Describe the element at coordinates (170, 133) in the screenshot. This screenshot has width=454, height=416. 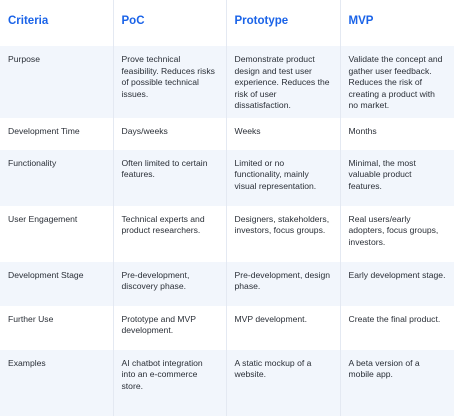
I see `table-cell: Days/weeks` at that location.